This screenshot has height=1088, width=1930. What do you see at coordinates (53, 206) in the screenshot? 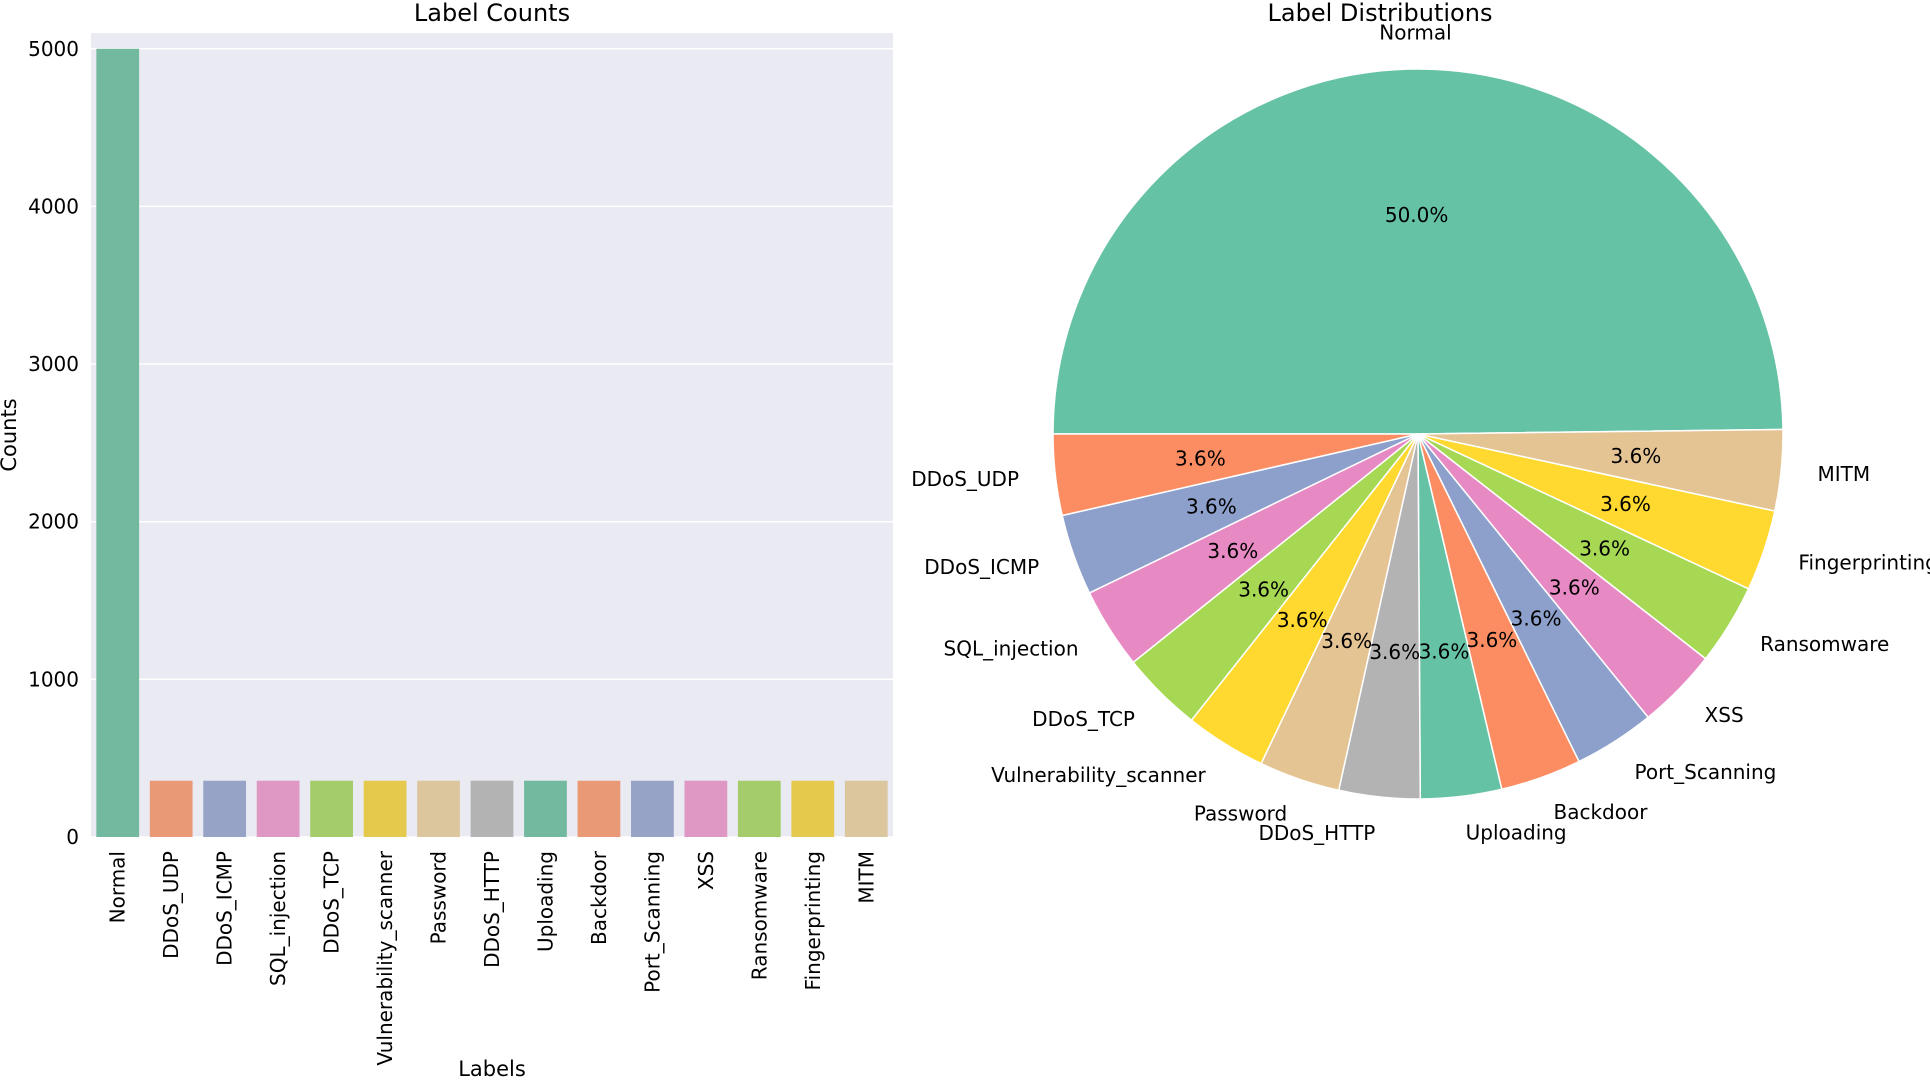
I see `y-tick-4000: 4000` at bounding box center [53, 206].